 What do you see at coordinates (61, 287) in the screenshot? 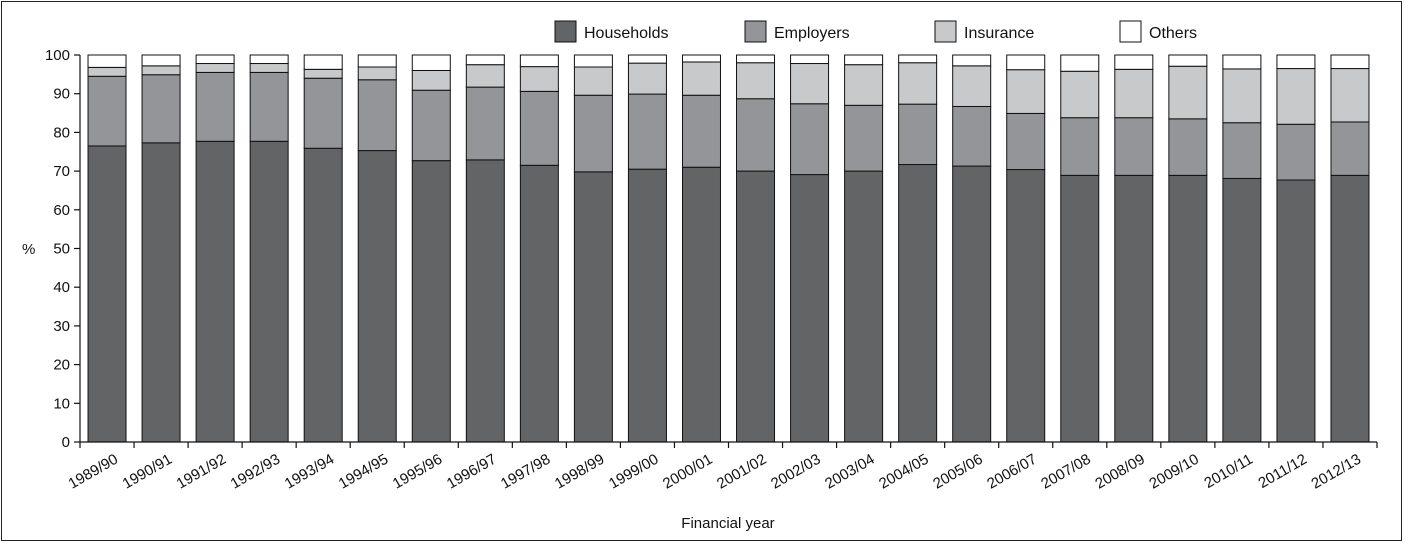
I see `y-tick-label: 40` at bounding box center [61, 287].